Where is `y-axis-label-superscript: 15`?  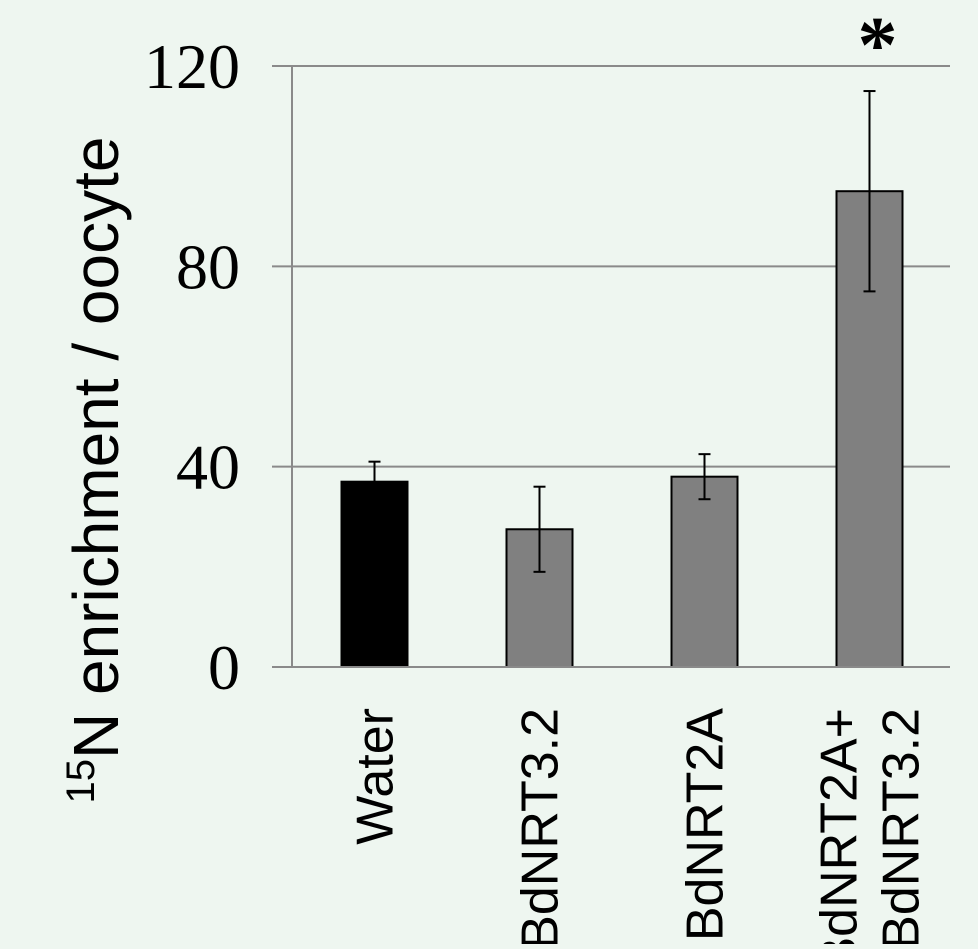
y-axis-label-superscript: 15 is located at coordinates (81, 781).